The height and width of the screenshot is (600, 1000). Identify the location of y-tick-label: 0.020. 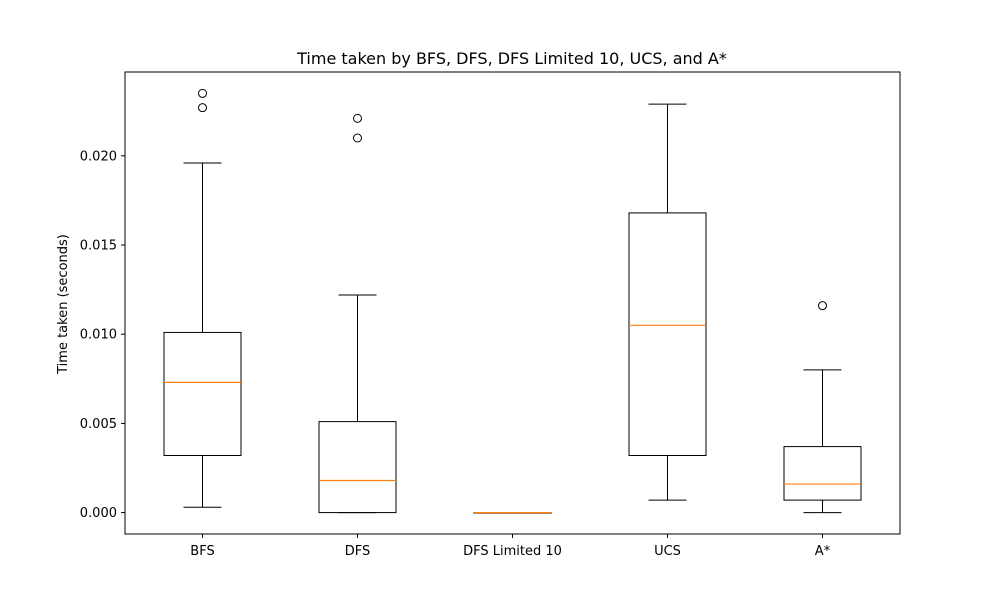
(98, 156).